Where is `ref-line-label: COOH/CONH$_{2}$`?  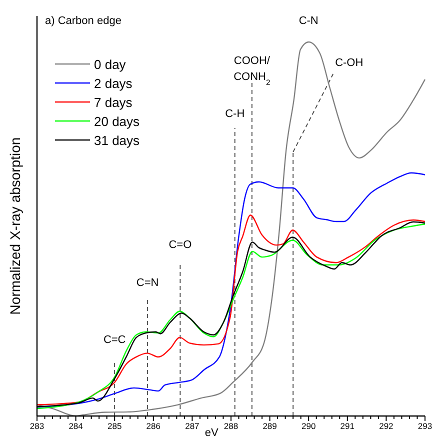 ref-line-label: COOH/CONH$_{2}$ is located at coordinates (252, 70).